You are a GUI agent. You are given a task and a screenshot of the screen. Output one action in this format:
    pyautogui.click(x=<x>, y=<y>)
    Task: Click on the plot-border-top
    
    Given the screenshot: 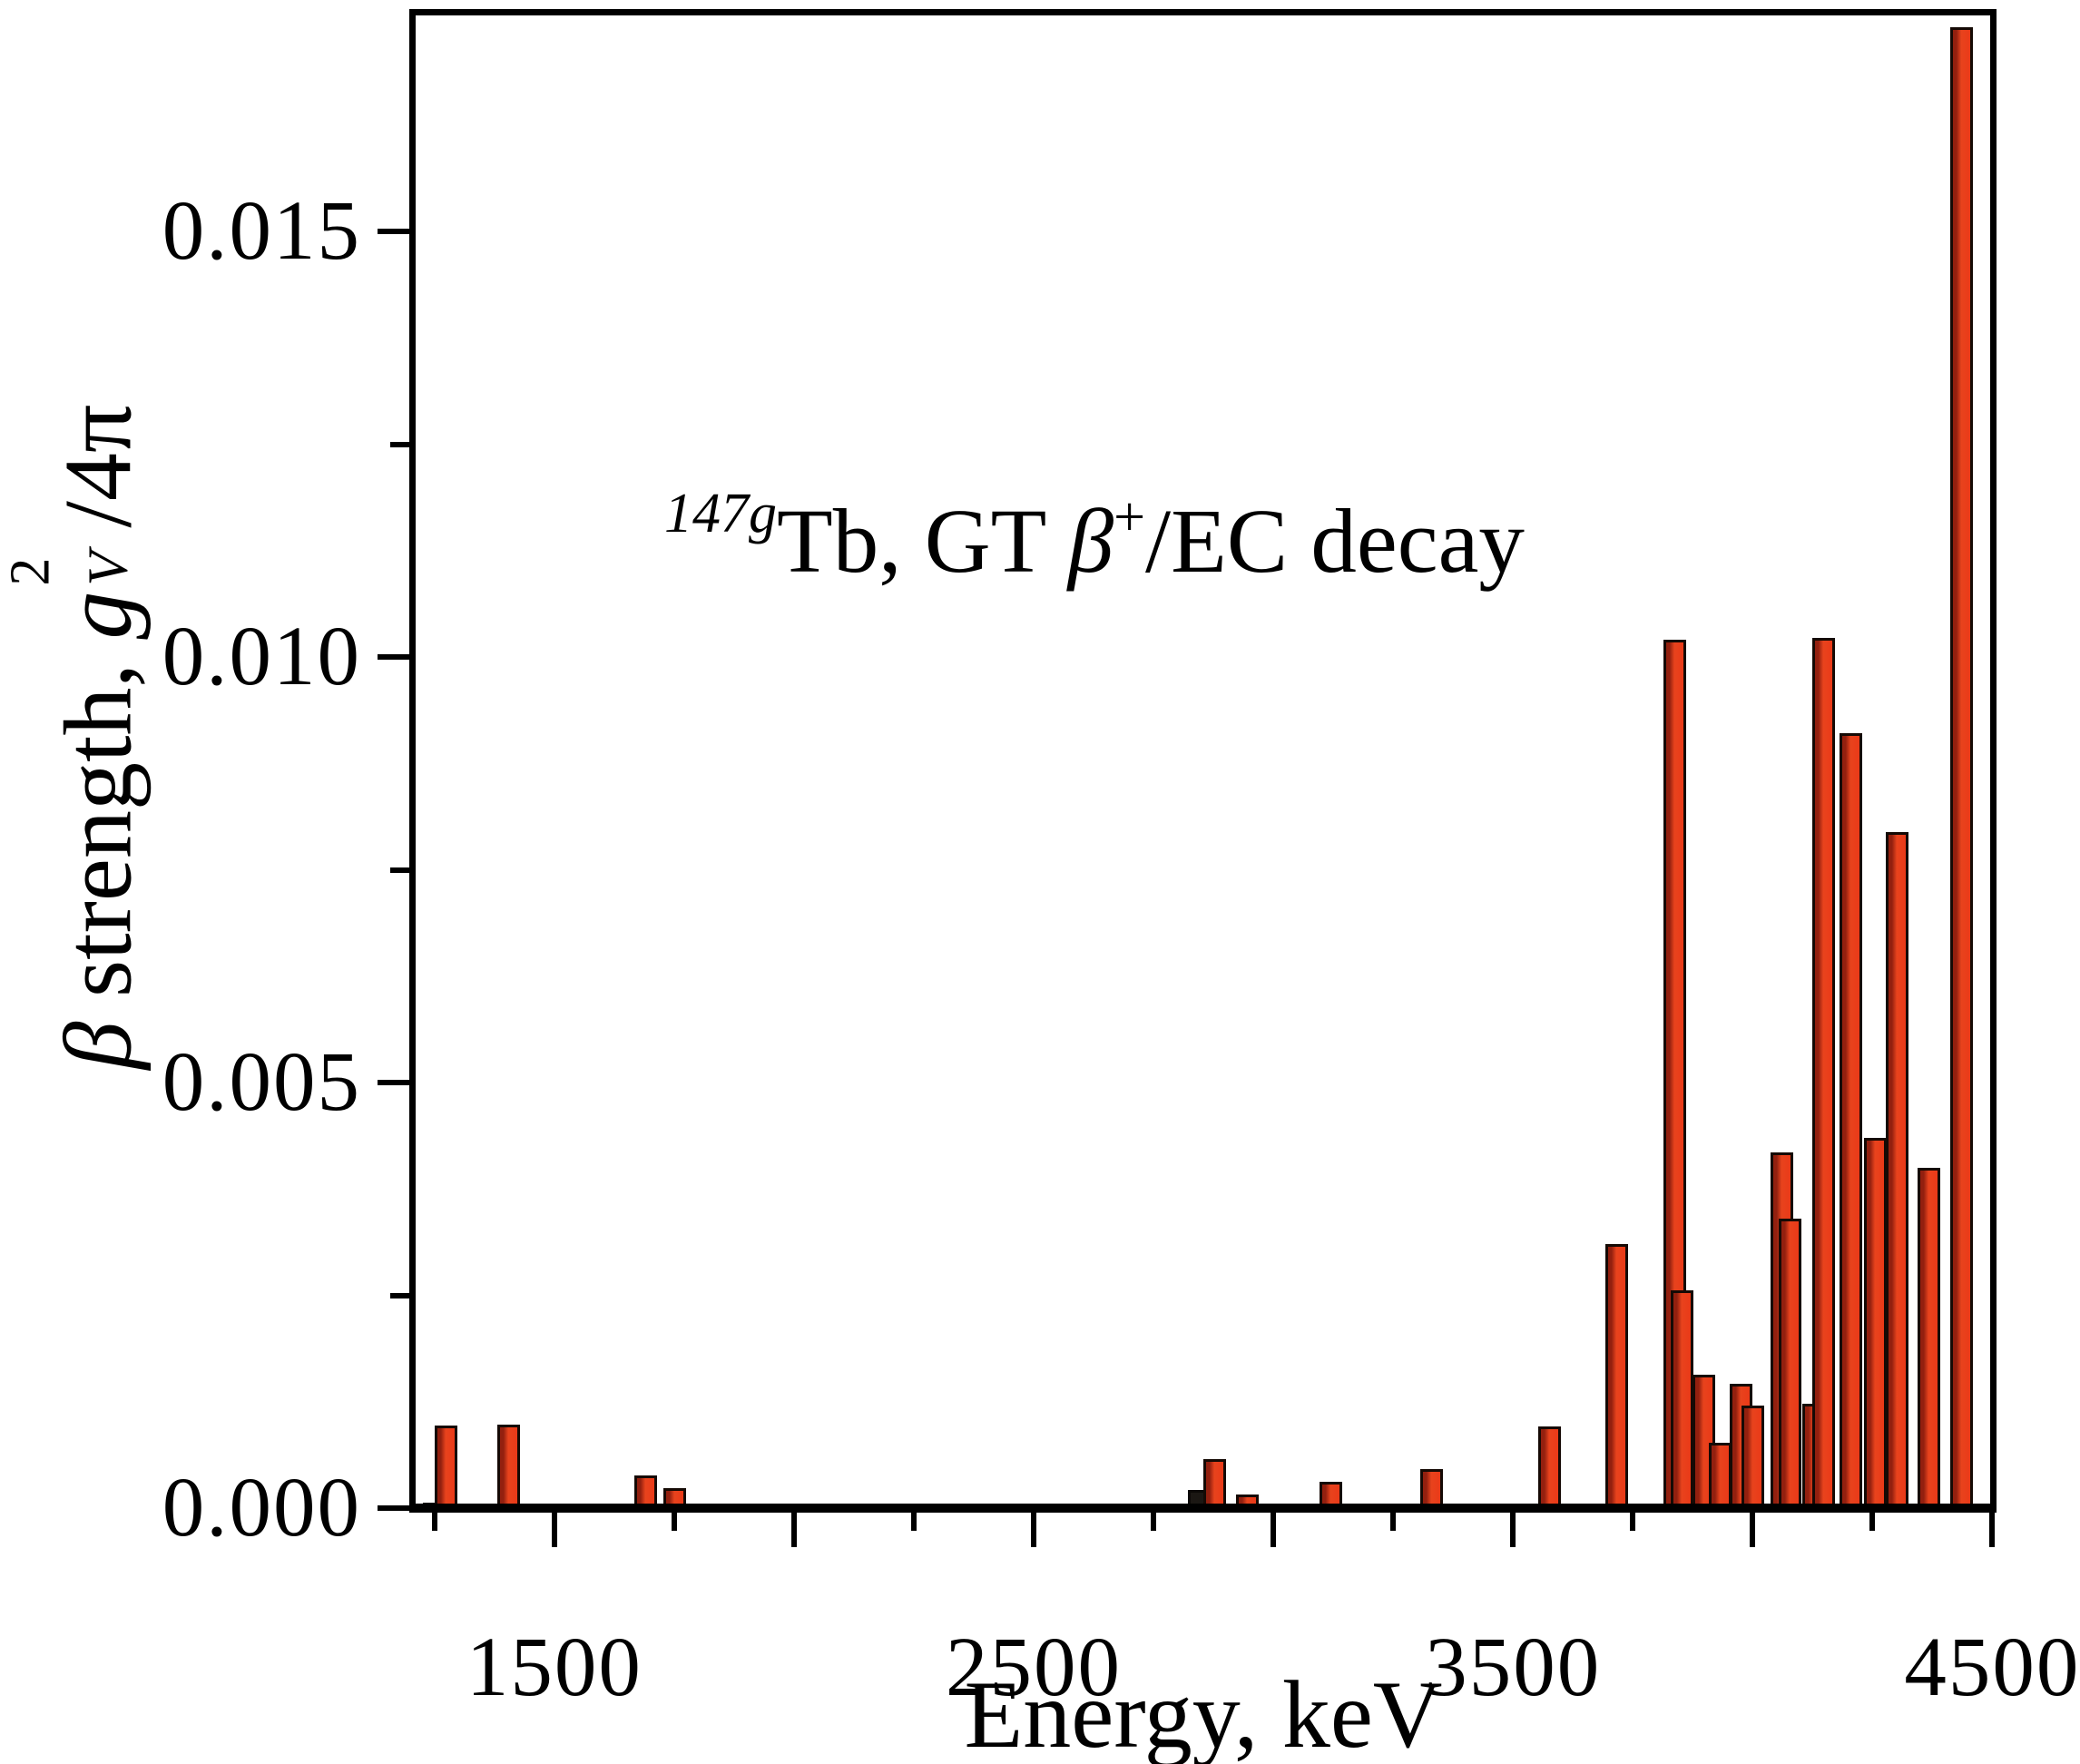 What is the action you would take?
    pyautogui.click(x=1203, y=12)
    